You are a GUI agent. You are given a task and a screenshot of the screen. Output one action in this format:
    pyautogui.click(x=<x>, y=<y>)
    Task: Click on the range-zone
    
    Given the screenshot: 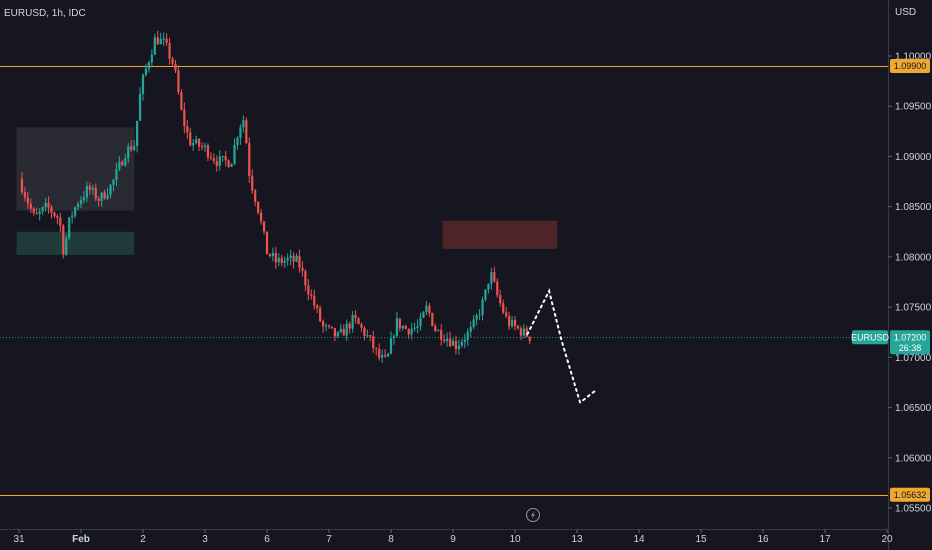 What is the action you would take?
    pyautogui.click(x=75, y=169)
    